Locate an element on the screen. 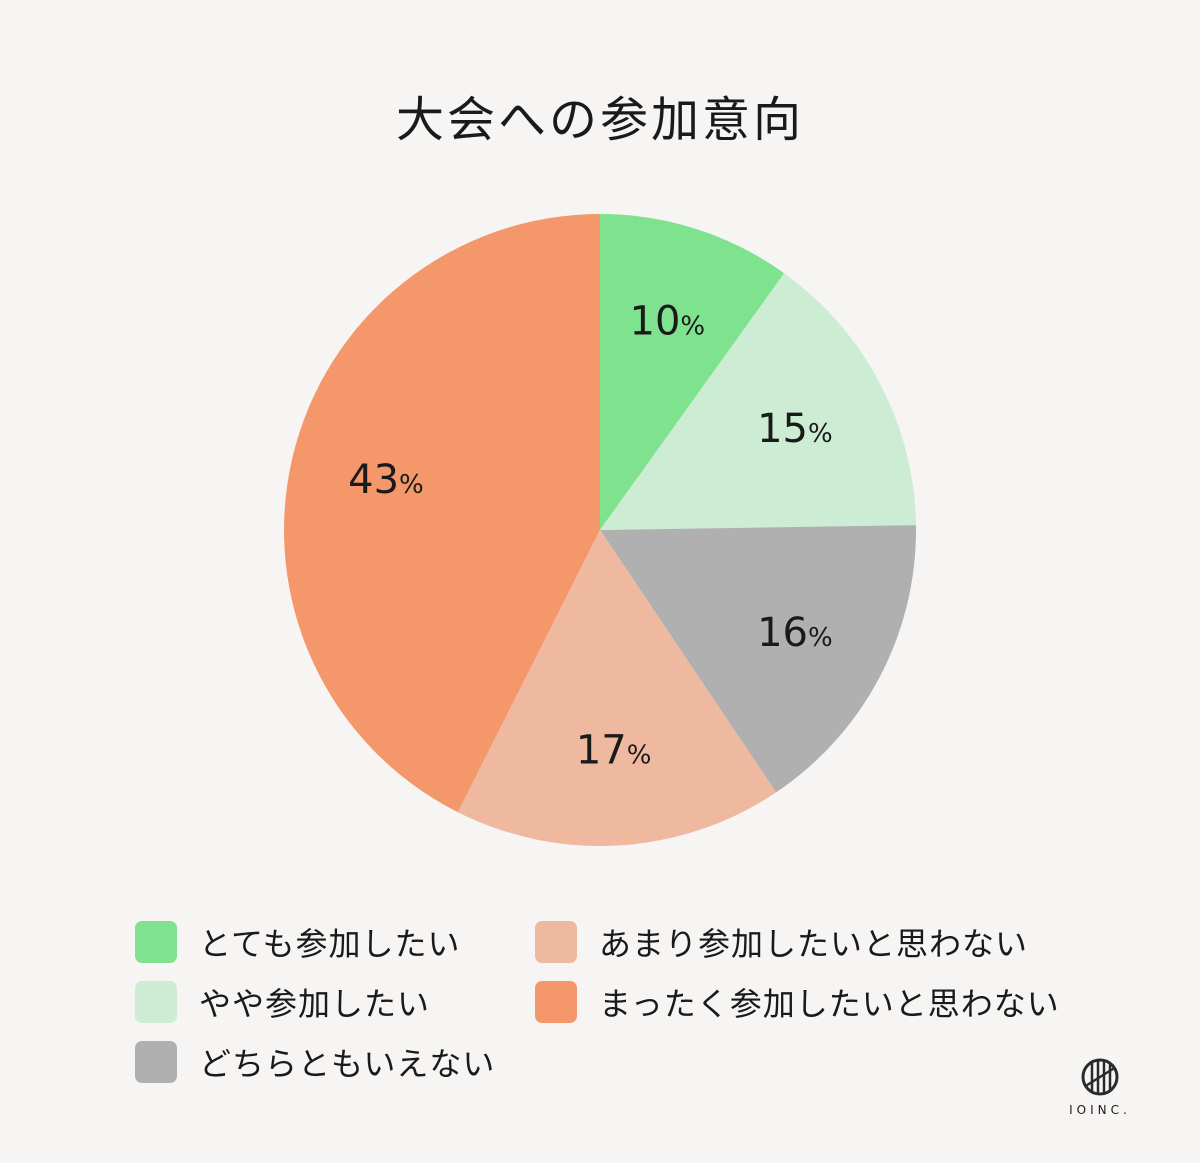  legend-label-4: あまり参加したいと思わない is located at coordinates (814, 944).